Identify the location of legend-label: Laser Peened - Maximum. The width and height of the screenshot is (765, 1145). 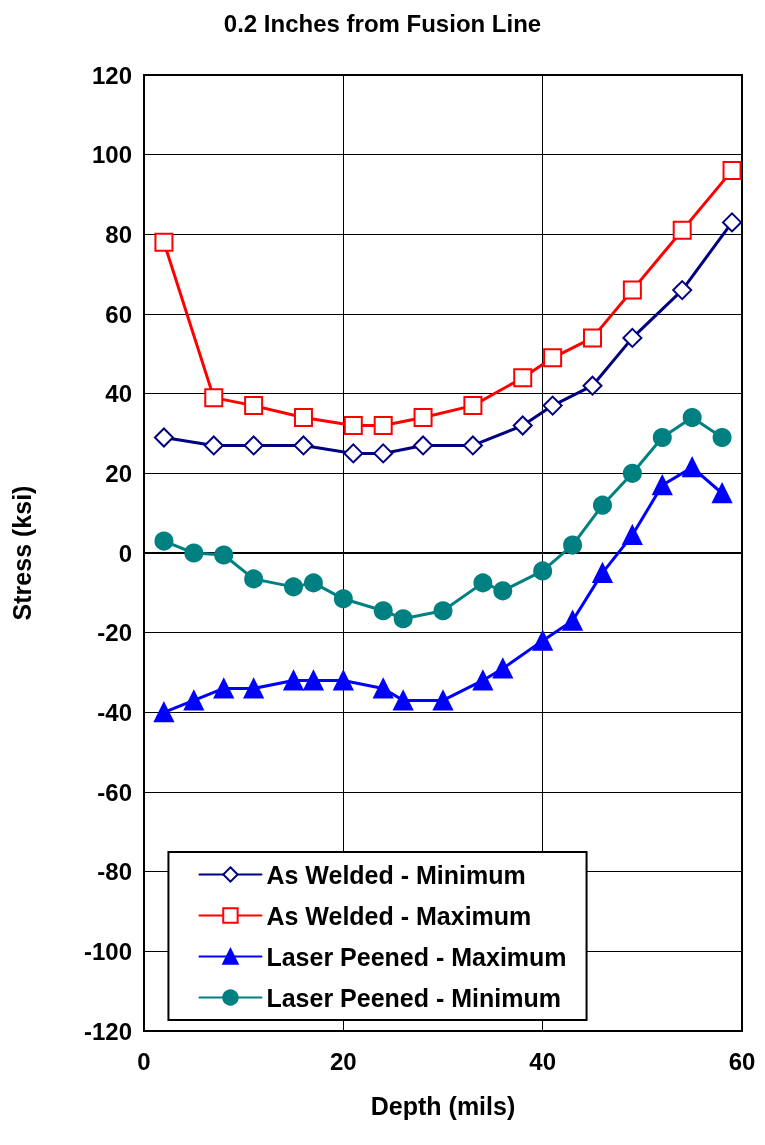
(416, 956).